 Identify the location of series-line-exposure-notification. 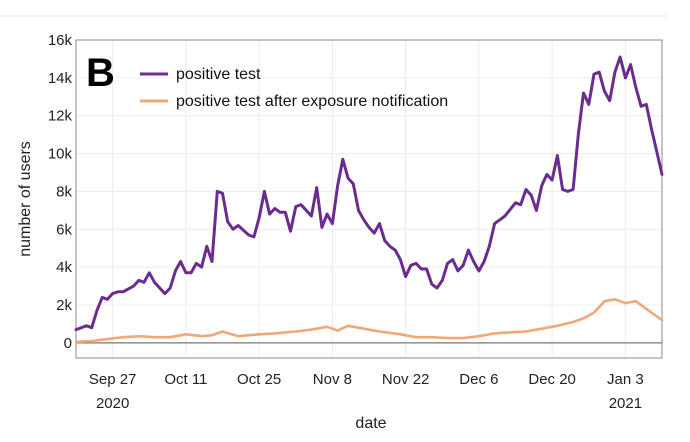
(369, 320).